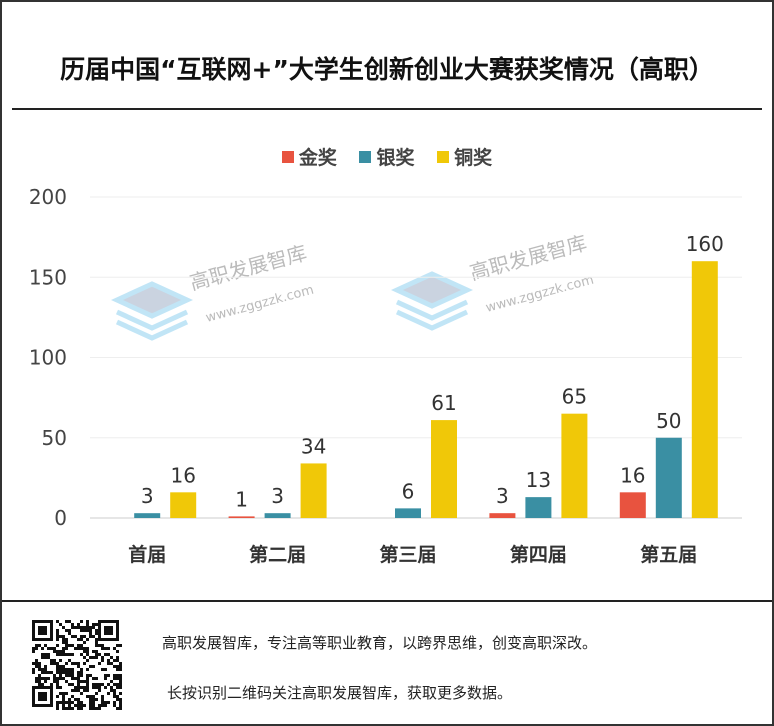  Describe the element at coordinates (317, 158) in the screenshot. I see `legend-label: 金奖` at that location.